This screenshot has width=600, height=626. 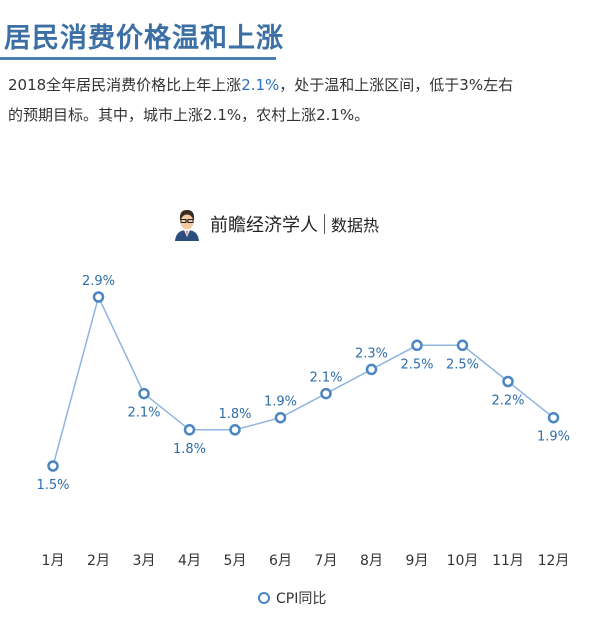 What do you see at coordinates (125, 85) in the screenshot?
I see `description-text: 2018全年居民消费价格比上年上涨` at bounding box center [125, 85].